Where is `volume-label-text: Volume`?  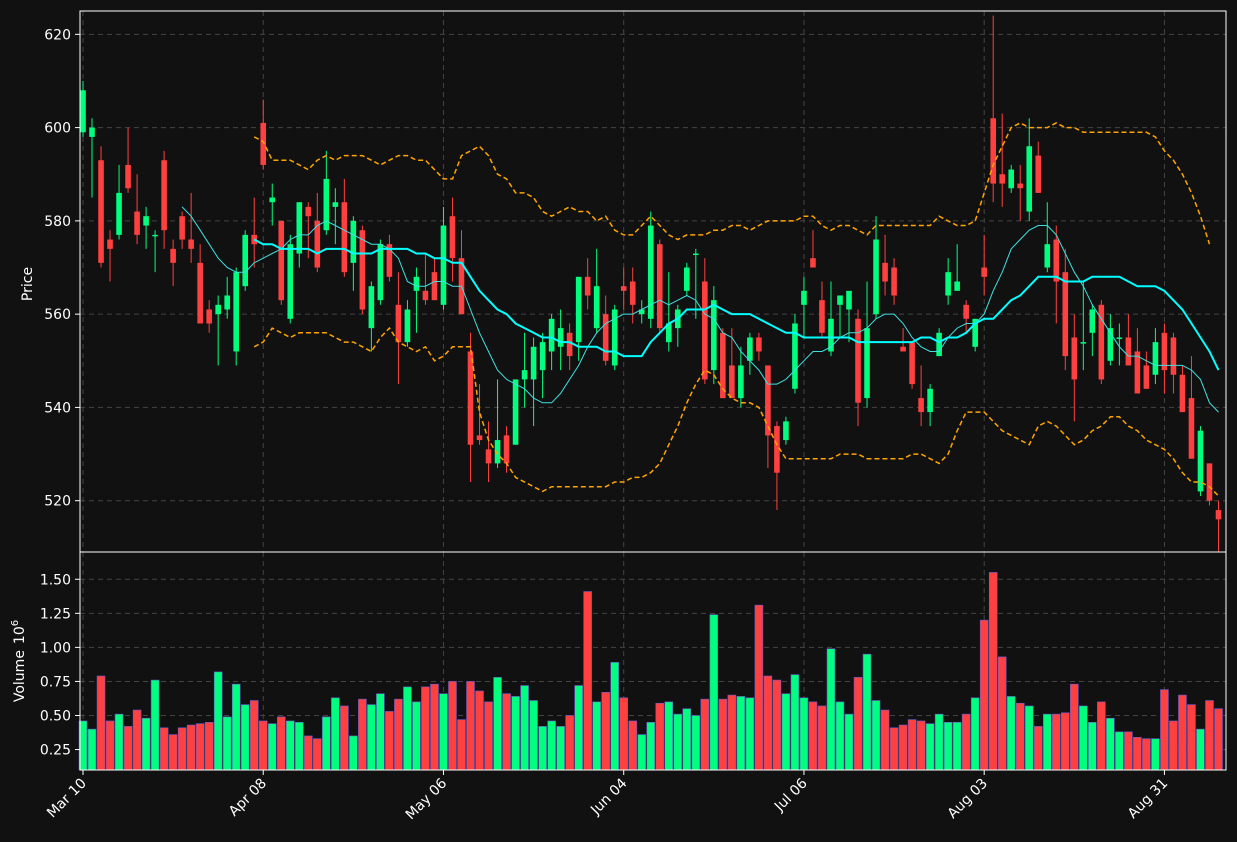
volume-label-text: Volume is located at coordinates (20, 676).